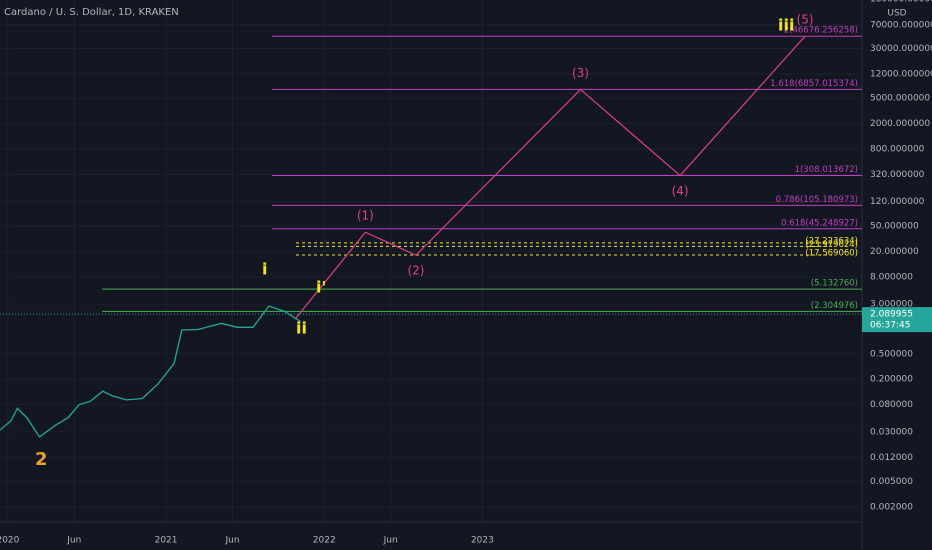 This screenshot has height=550, width=932. I want to click on wave-label: (4), so click(680, 191).